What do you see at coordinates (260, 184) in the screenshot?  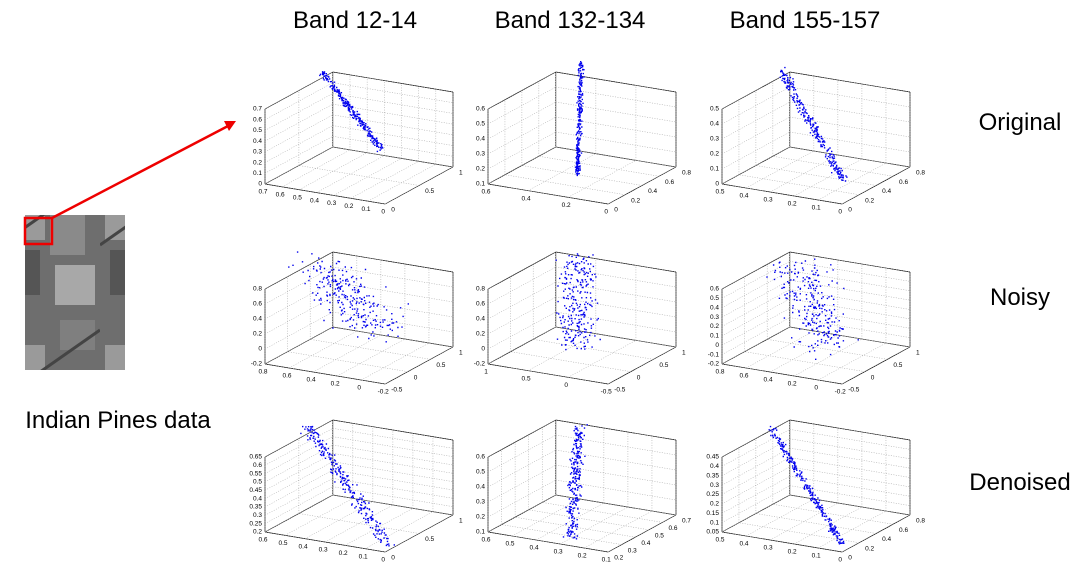 I see `z-tick-label: 0` at bounding box center [260, 184].